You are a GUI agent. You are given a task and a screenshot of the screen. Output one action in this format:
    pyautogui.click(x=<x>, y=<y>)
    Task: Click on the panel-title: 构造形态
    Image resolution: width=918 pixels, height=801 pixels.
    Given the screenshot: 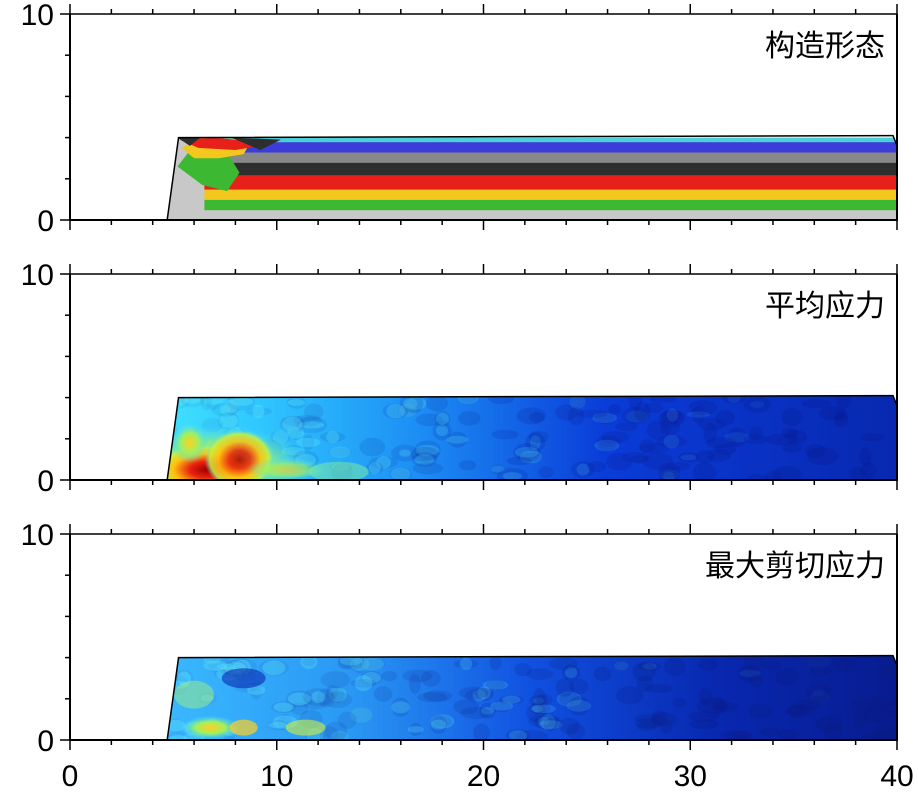 What is the action you would take?
    pyautogui.click(x=825, y=46)
    